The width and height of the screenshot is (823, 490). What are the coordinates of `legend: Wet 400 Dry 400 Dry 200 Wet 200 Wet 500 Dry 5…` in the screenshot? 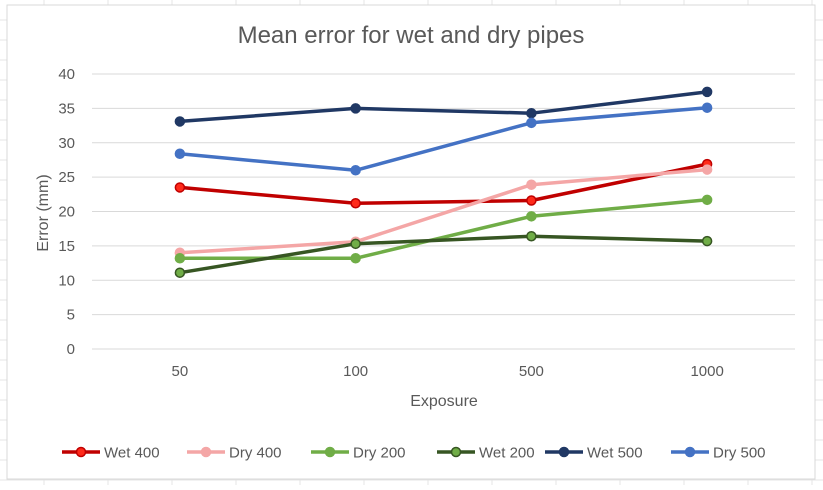 It's located at (414, 453).